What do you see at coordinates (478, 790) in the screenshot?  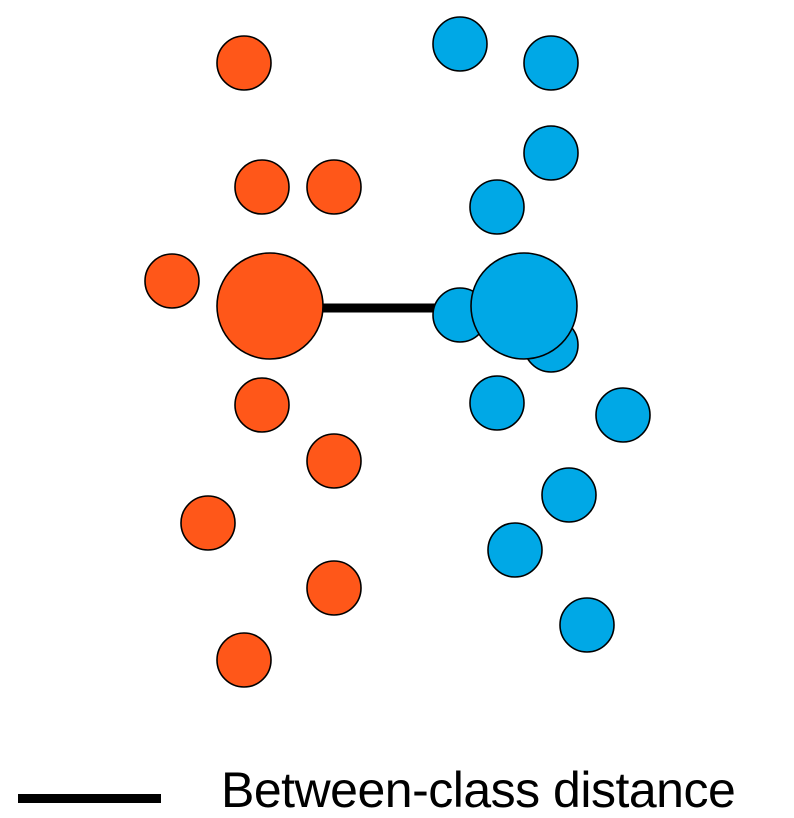 I see `legend-label: Between-class distance` at bounding box center [478, 790].